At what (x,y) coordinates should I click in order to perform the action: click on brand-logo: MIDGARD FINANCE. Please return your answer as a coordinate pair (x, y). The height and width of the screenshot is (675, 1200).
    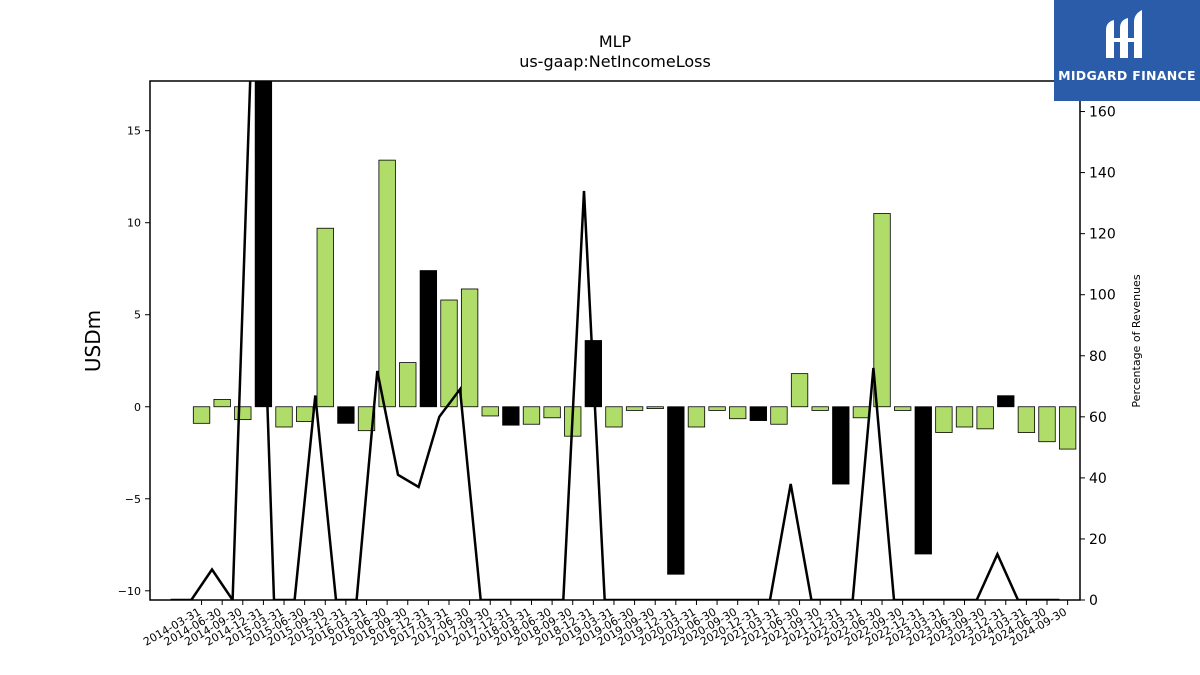
    Looking at the image, I should click on (1127, 50).